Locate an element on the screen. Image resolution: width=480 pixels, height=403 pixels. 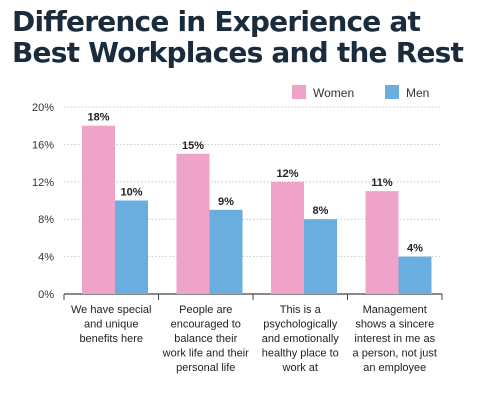
legend-label-men: Men is located at coordinates (417, 93).